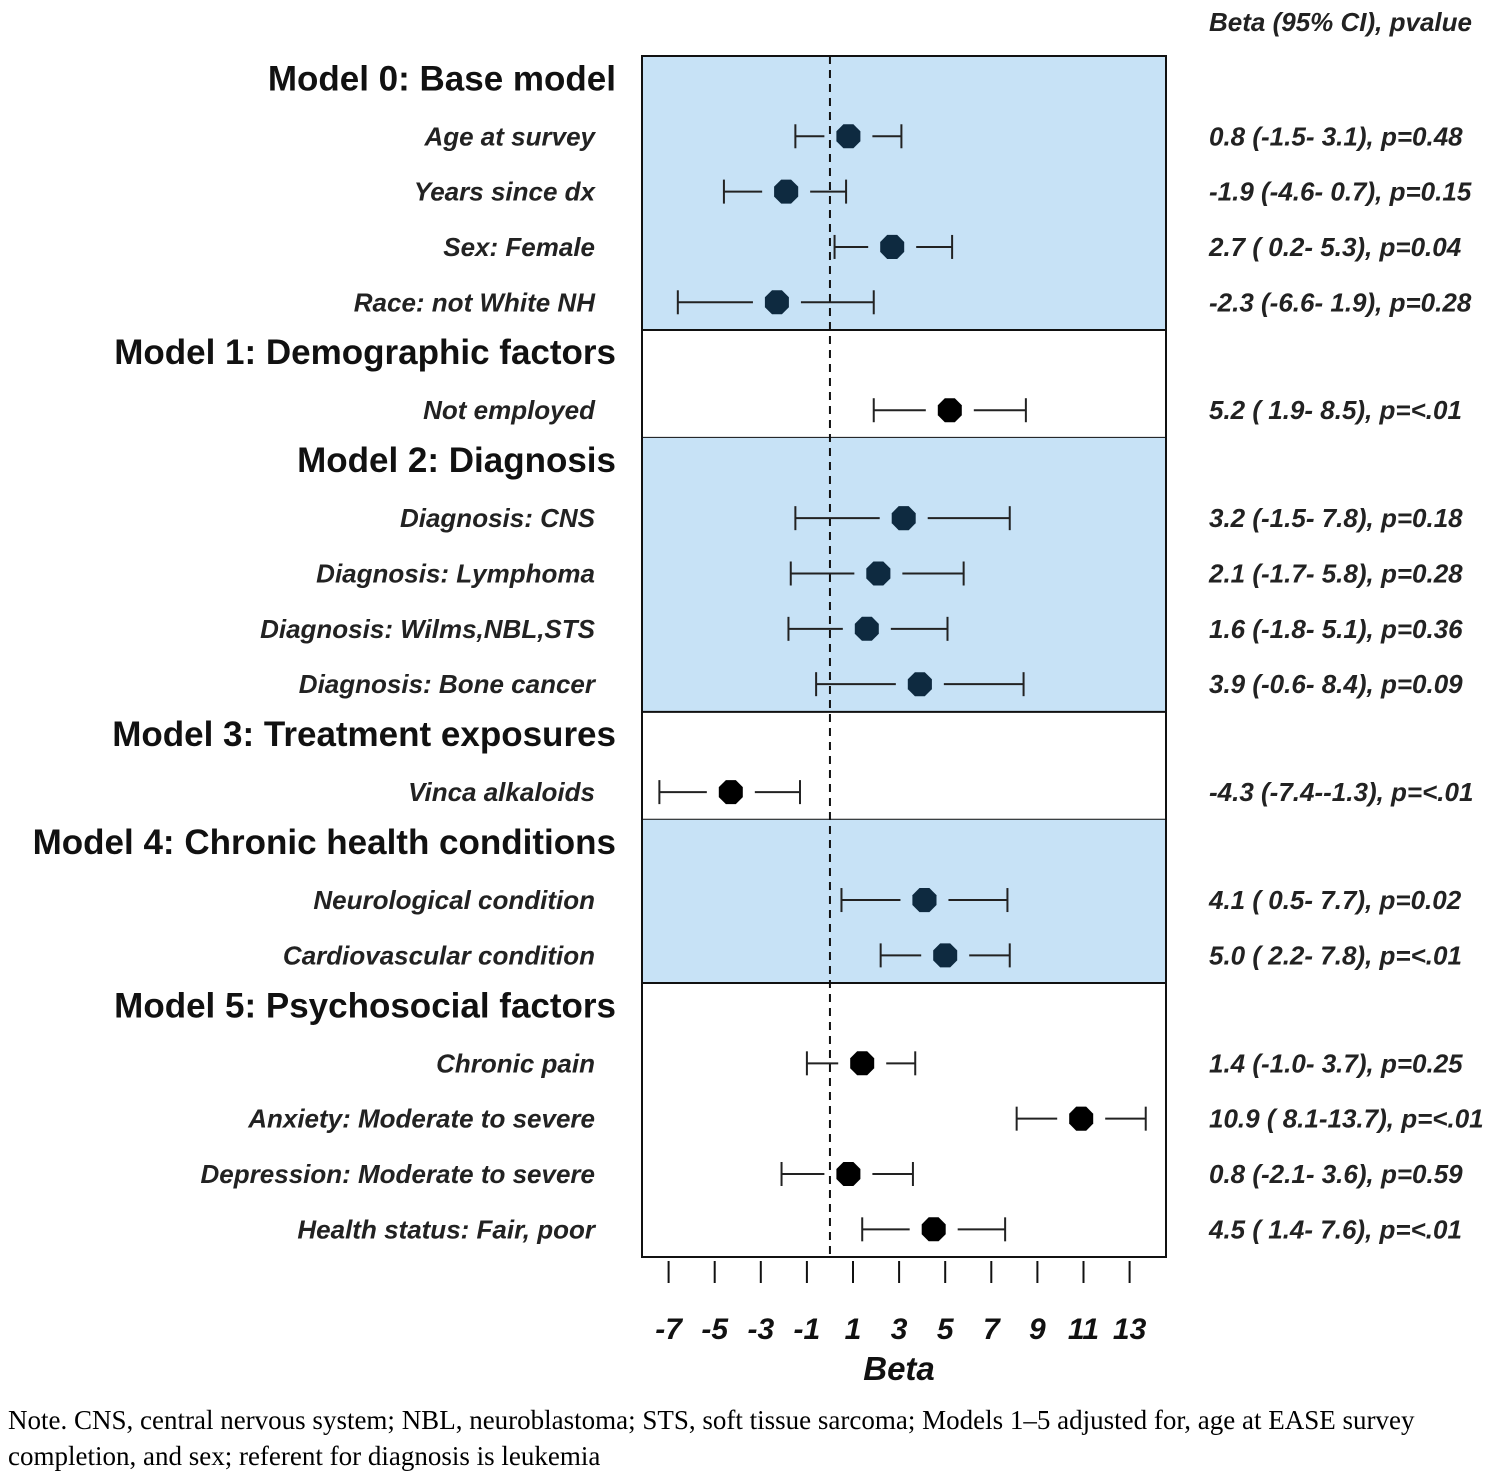 Image resolution: width=1500 pixels, height=1480 pixels. Describe the element at coordinates (428, 629) in the screenshot. I see `row-label: Diagnosis: Wilms,NBL,STS` at that location.